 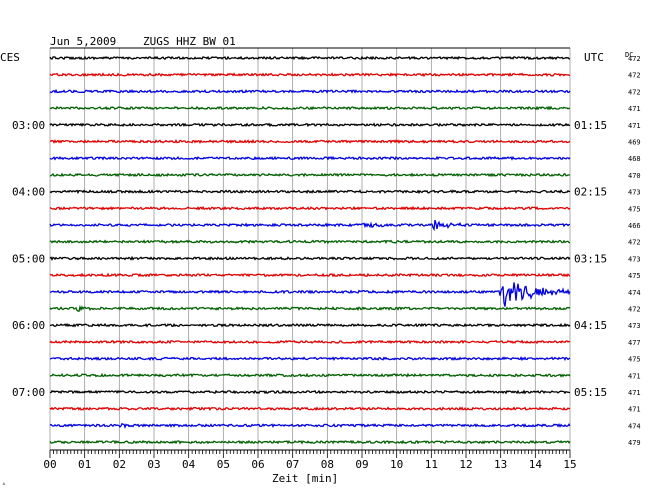 What do you see at coordinates (305, 478) in the screenshot?
I see `x-axis-label: Zeit [min]` at bounding box center [305, 478].